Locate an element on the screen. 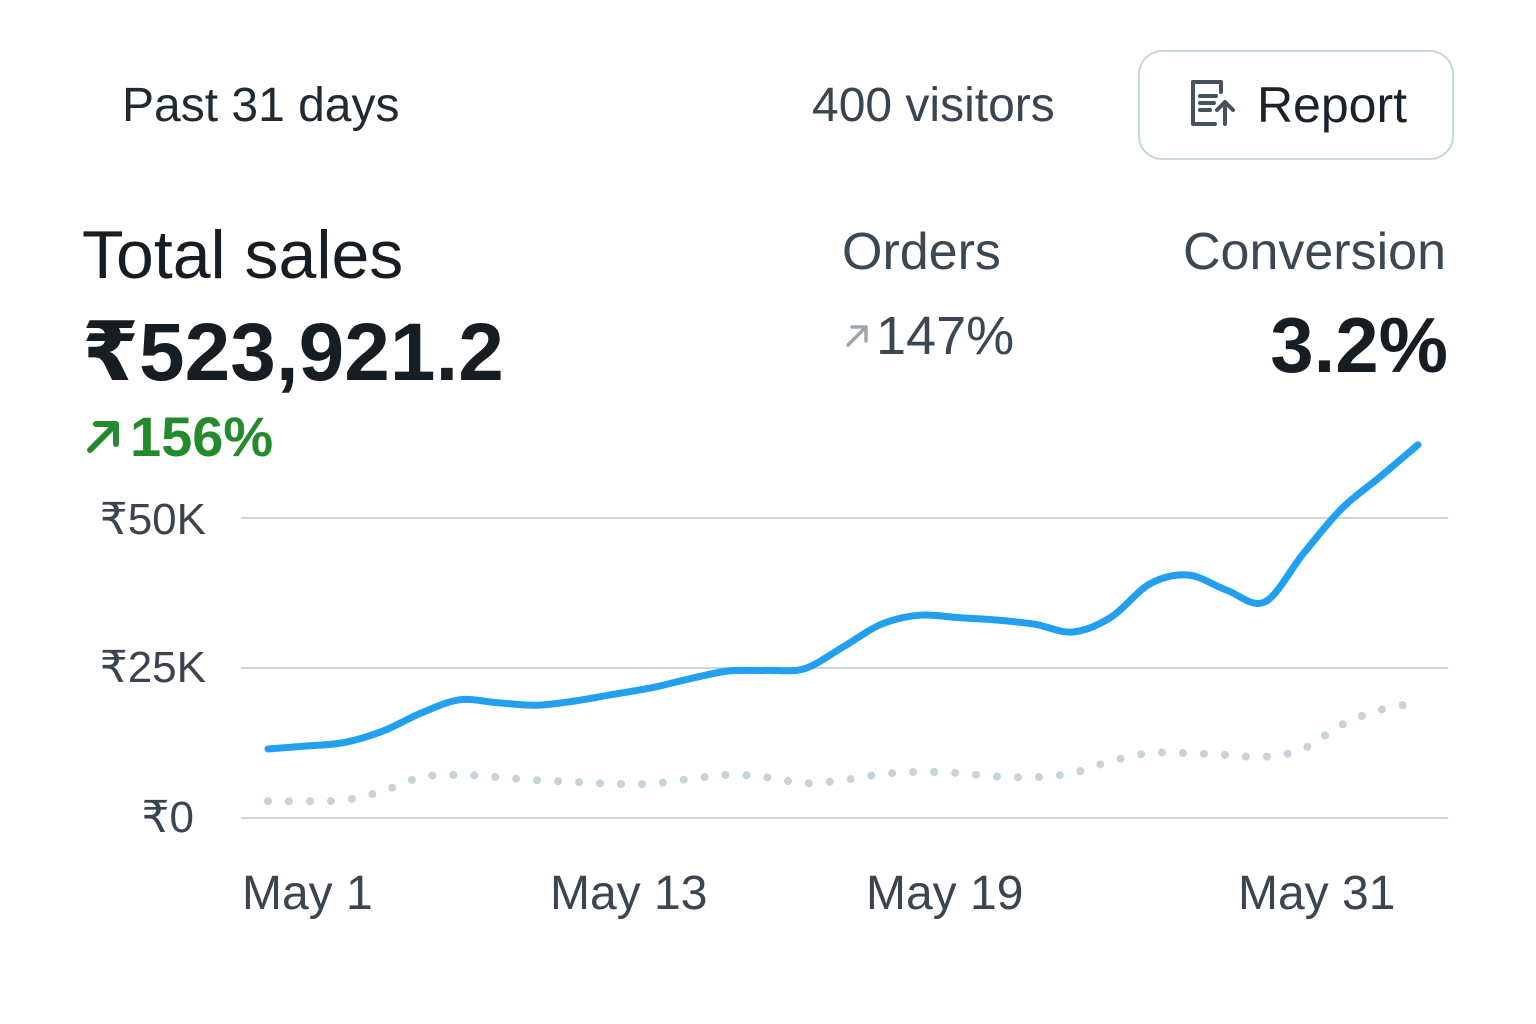 This screenshot has width=1536, height=1024. report-button: Report is located at coordinates (1296, 105).